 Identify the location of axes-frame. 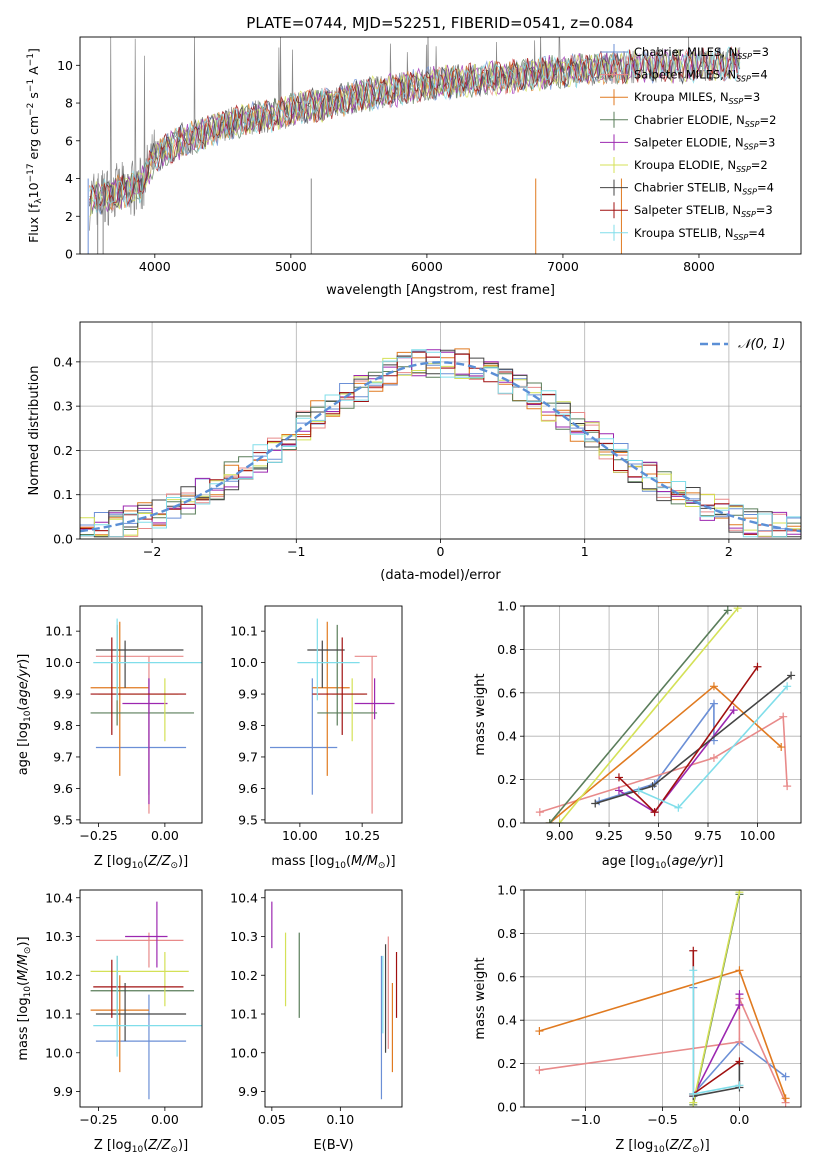
(662, 714).